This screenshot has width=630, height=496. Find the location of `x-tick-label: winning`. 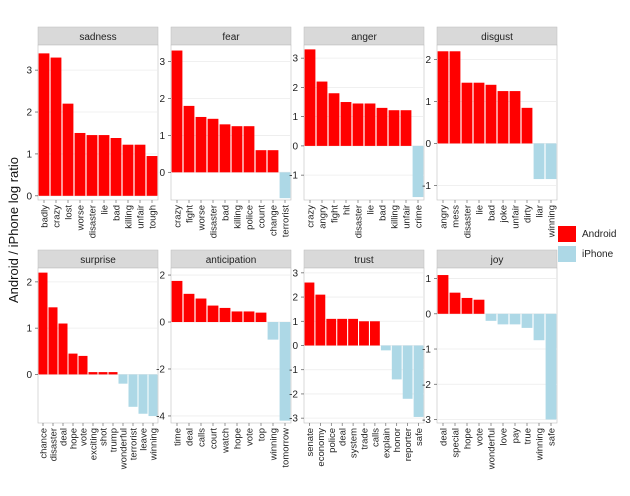

x-tick-label: winning is located at coordinates (154, 444).